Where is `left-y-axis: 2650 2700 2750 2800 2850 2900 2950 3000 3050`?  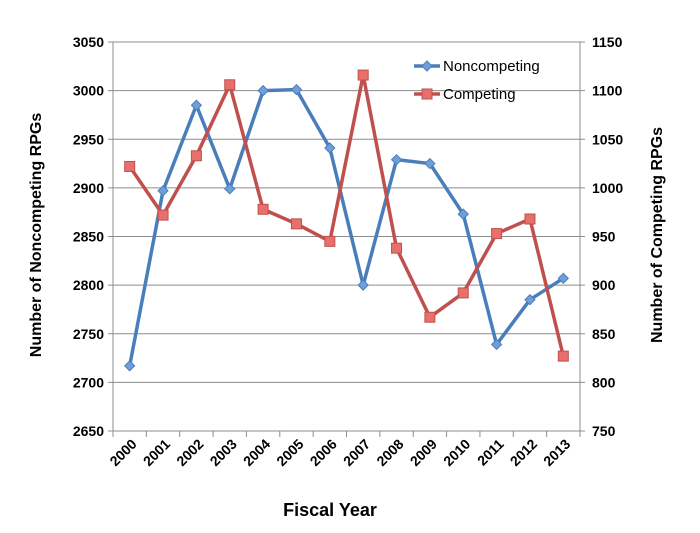
left-y-axis: 2650 2700 2750 2800 2850 2900 2950 3000 3050 is located at coordinates (93, 236).